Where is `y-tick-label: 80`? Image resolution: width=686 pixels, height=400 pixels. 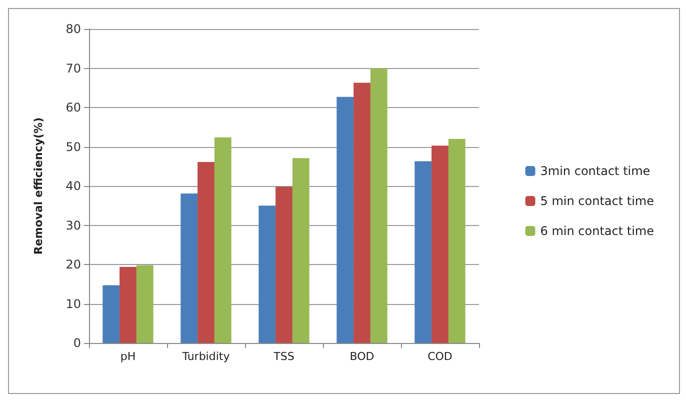
y-tick-label: 80 is located at coordinates (73, 29).